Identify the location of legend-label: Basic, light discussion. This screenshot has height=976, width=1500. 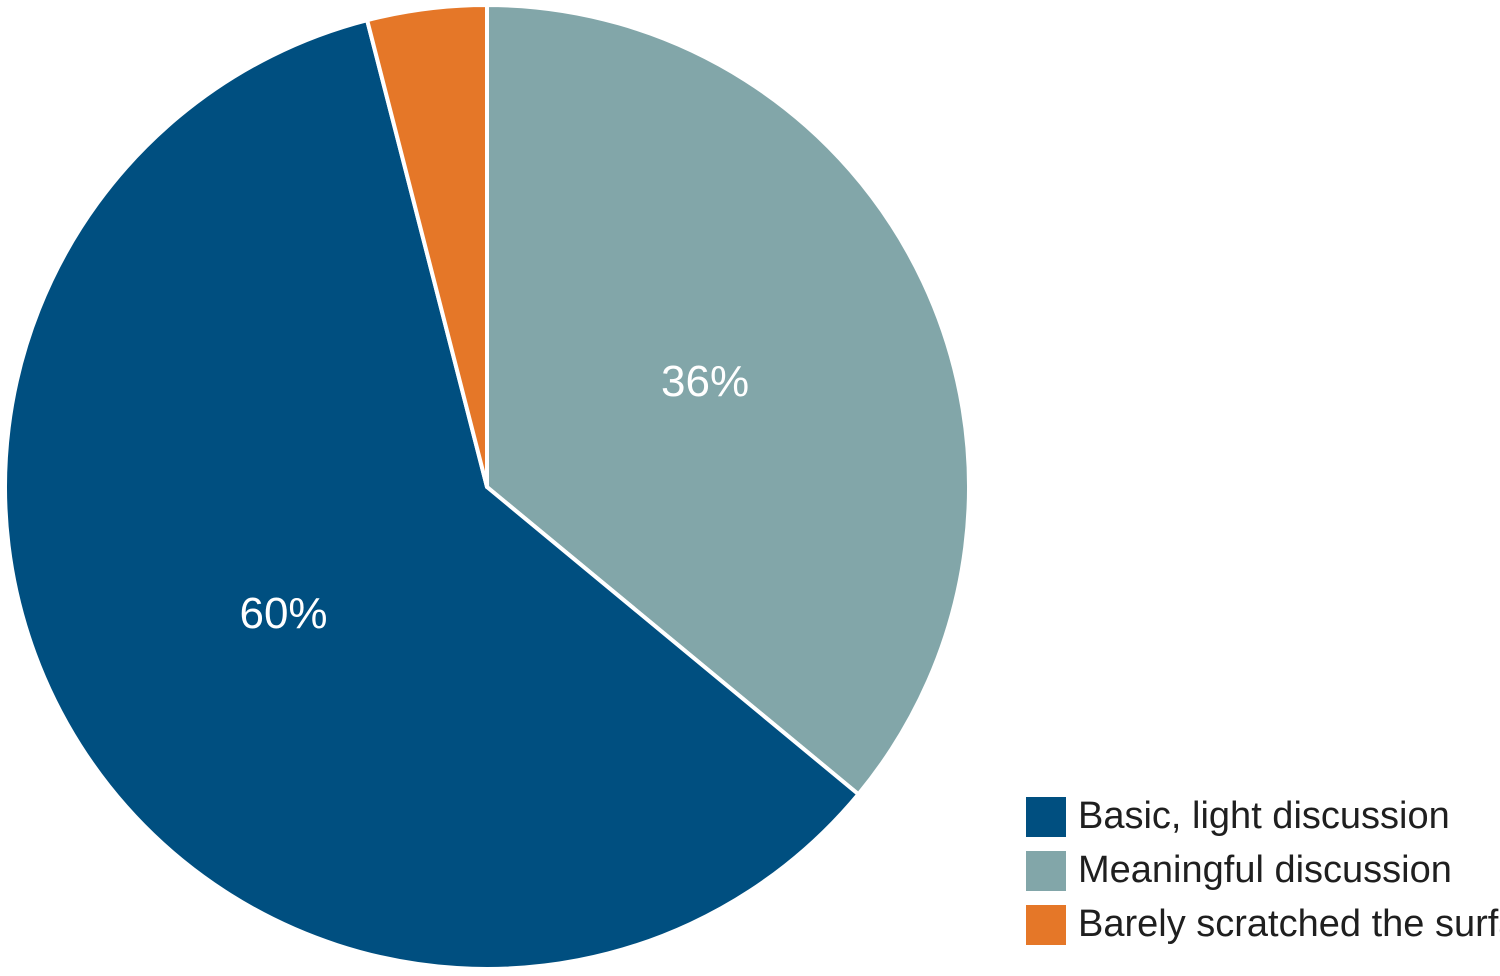
(1264, 816).